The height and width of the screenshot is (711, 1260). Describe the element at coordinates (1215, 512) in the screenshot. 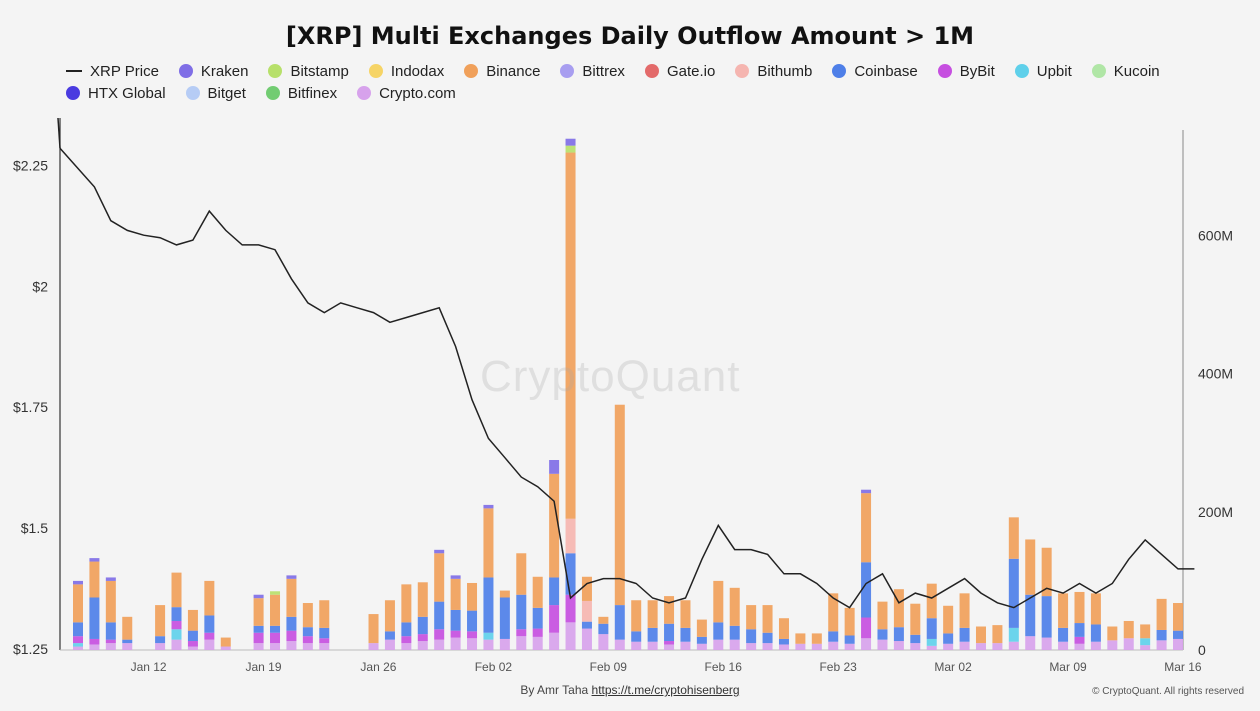

I see `y-right-tick-label: 200M` at that location.